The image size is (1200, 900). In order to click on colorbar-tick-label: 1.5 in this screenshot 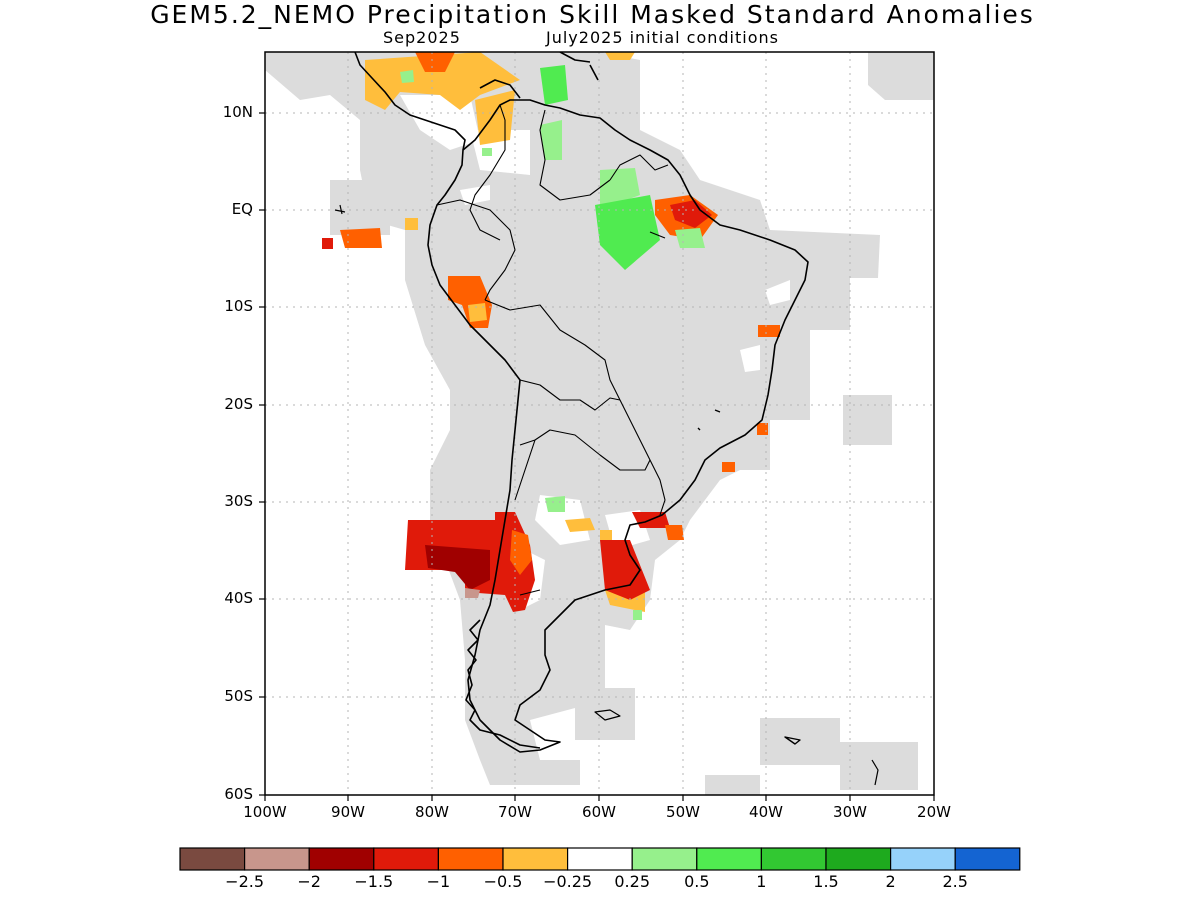, I will do `click(826, 881)`.